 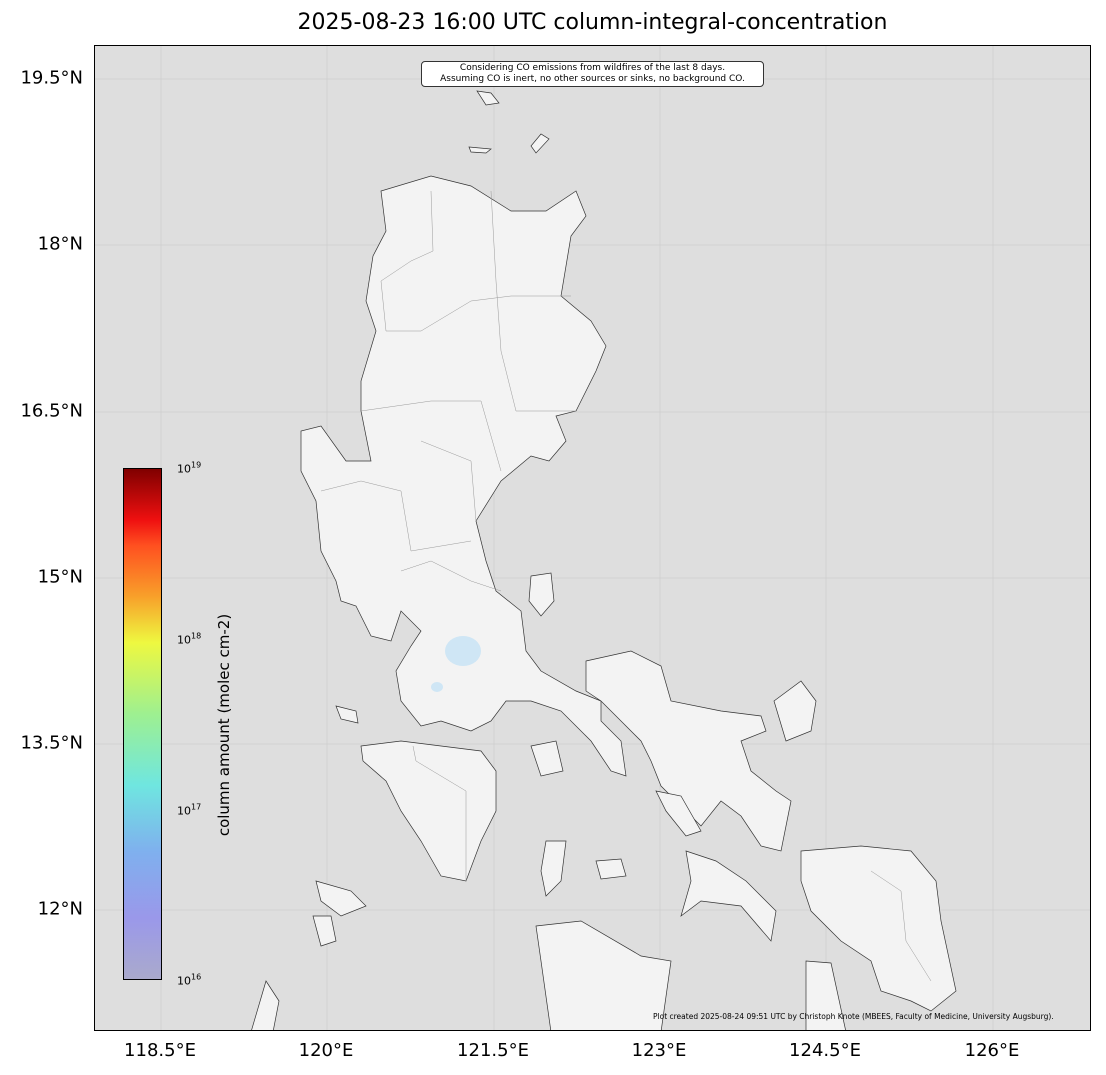 What do you see at coordinates (51, 78) in the screenshot?
I see `lat-tick: 19.5°N` at bounding box center [51, 78].